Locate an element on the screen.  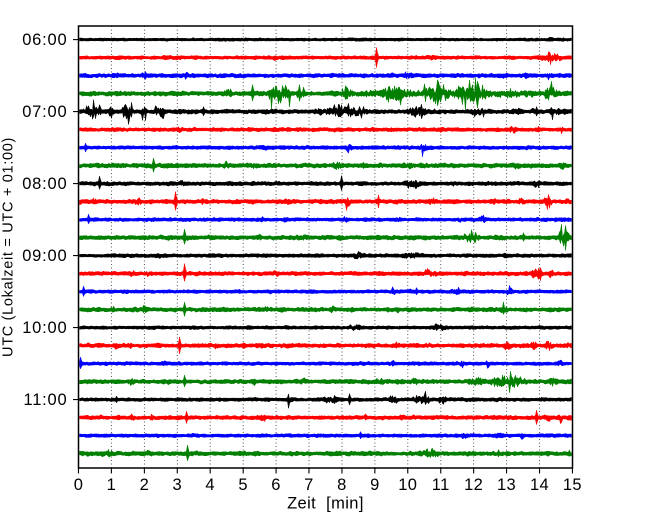
svg-text: 10:00 is located at coordinates (44, 328).